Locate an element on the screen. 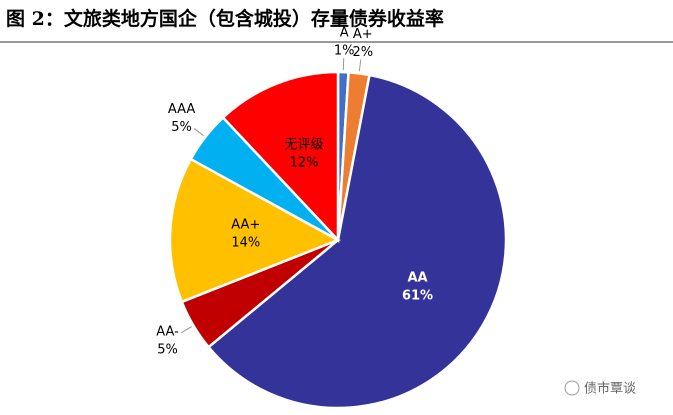 The image size is (673, 415). slice-label: AA is located at coordinates (417, 278).